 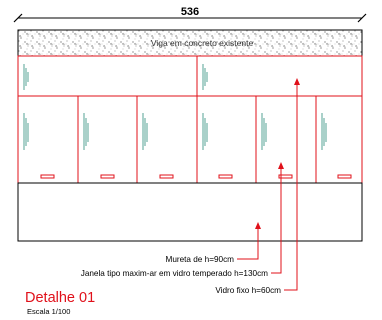 What do you see at coordinates (291, 187) in the screenshot?
I see `leader-vidro` at bounding box center [291, 187].